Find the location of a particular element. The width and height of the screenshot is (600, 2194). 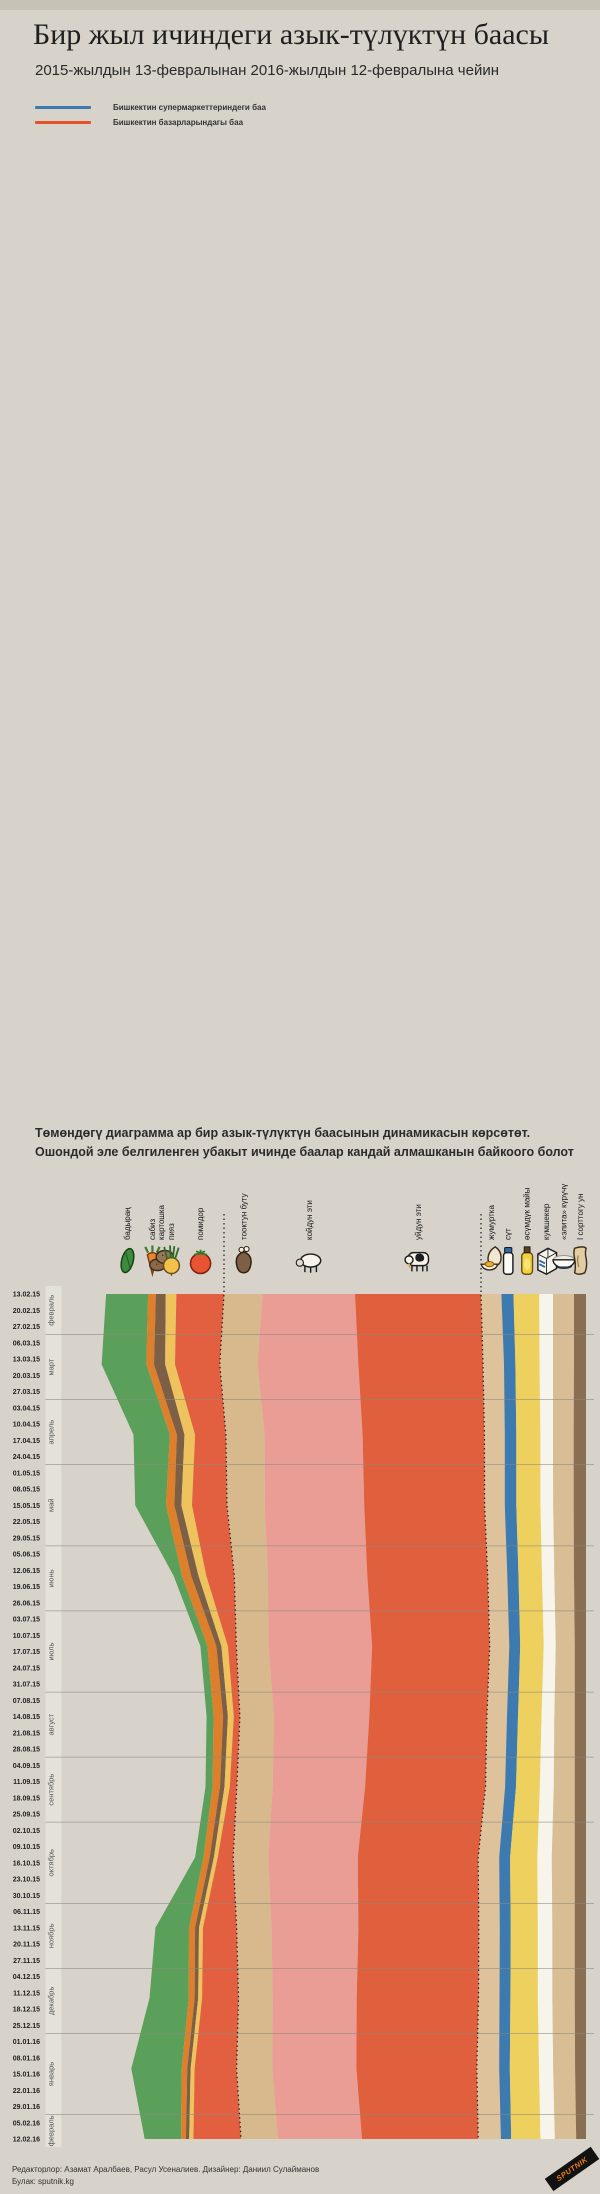

stream-product-label: I сорттогу ун is located at coordinates (580, 1216).